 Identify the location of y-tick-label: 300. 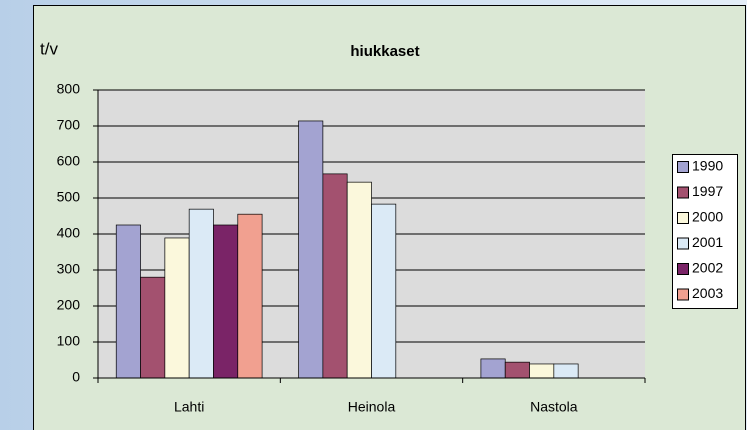
(69, 269).